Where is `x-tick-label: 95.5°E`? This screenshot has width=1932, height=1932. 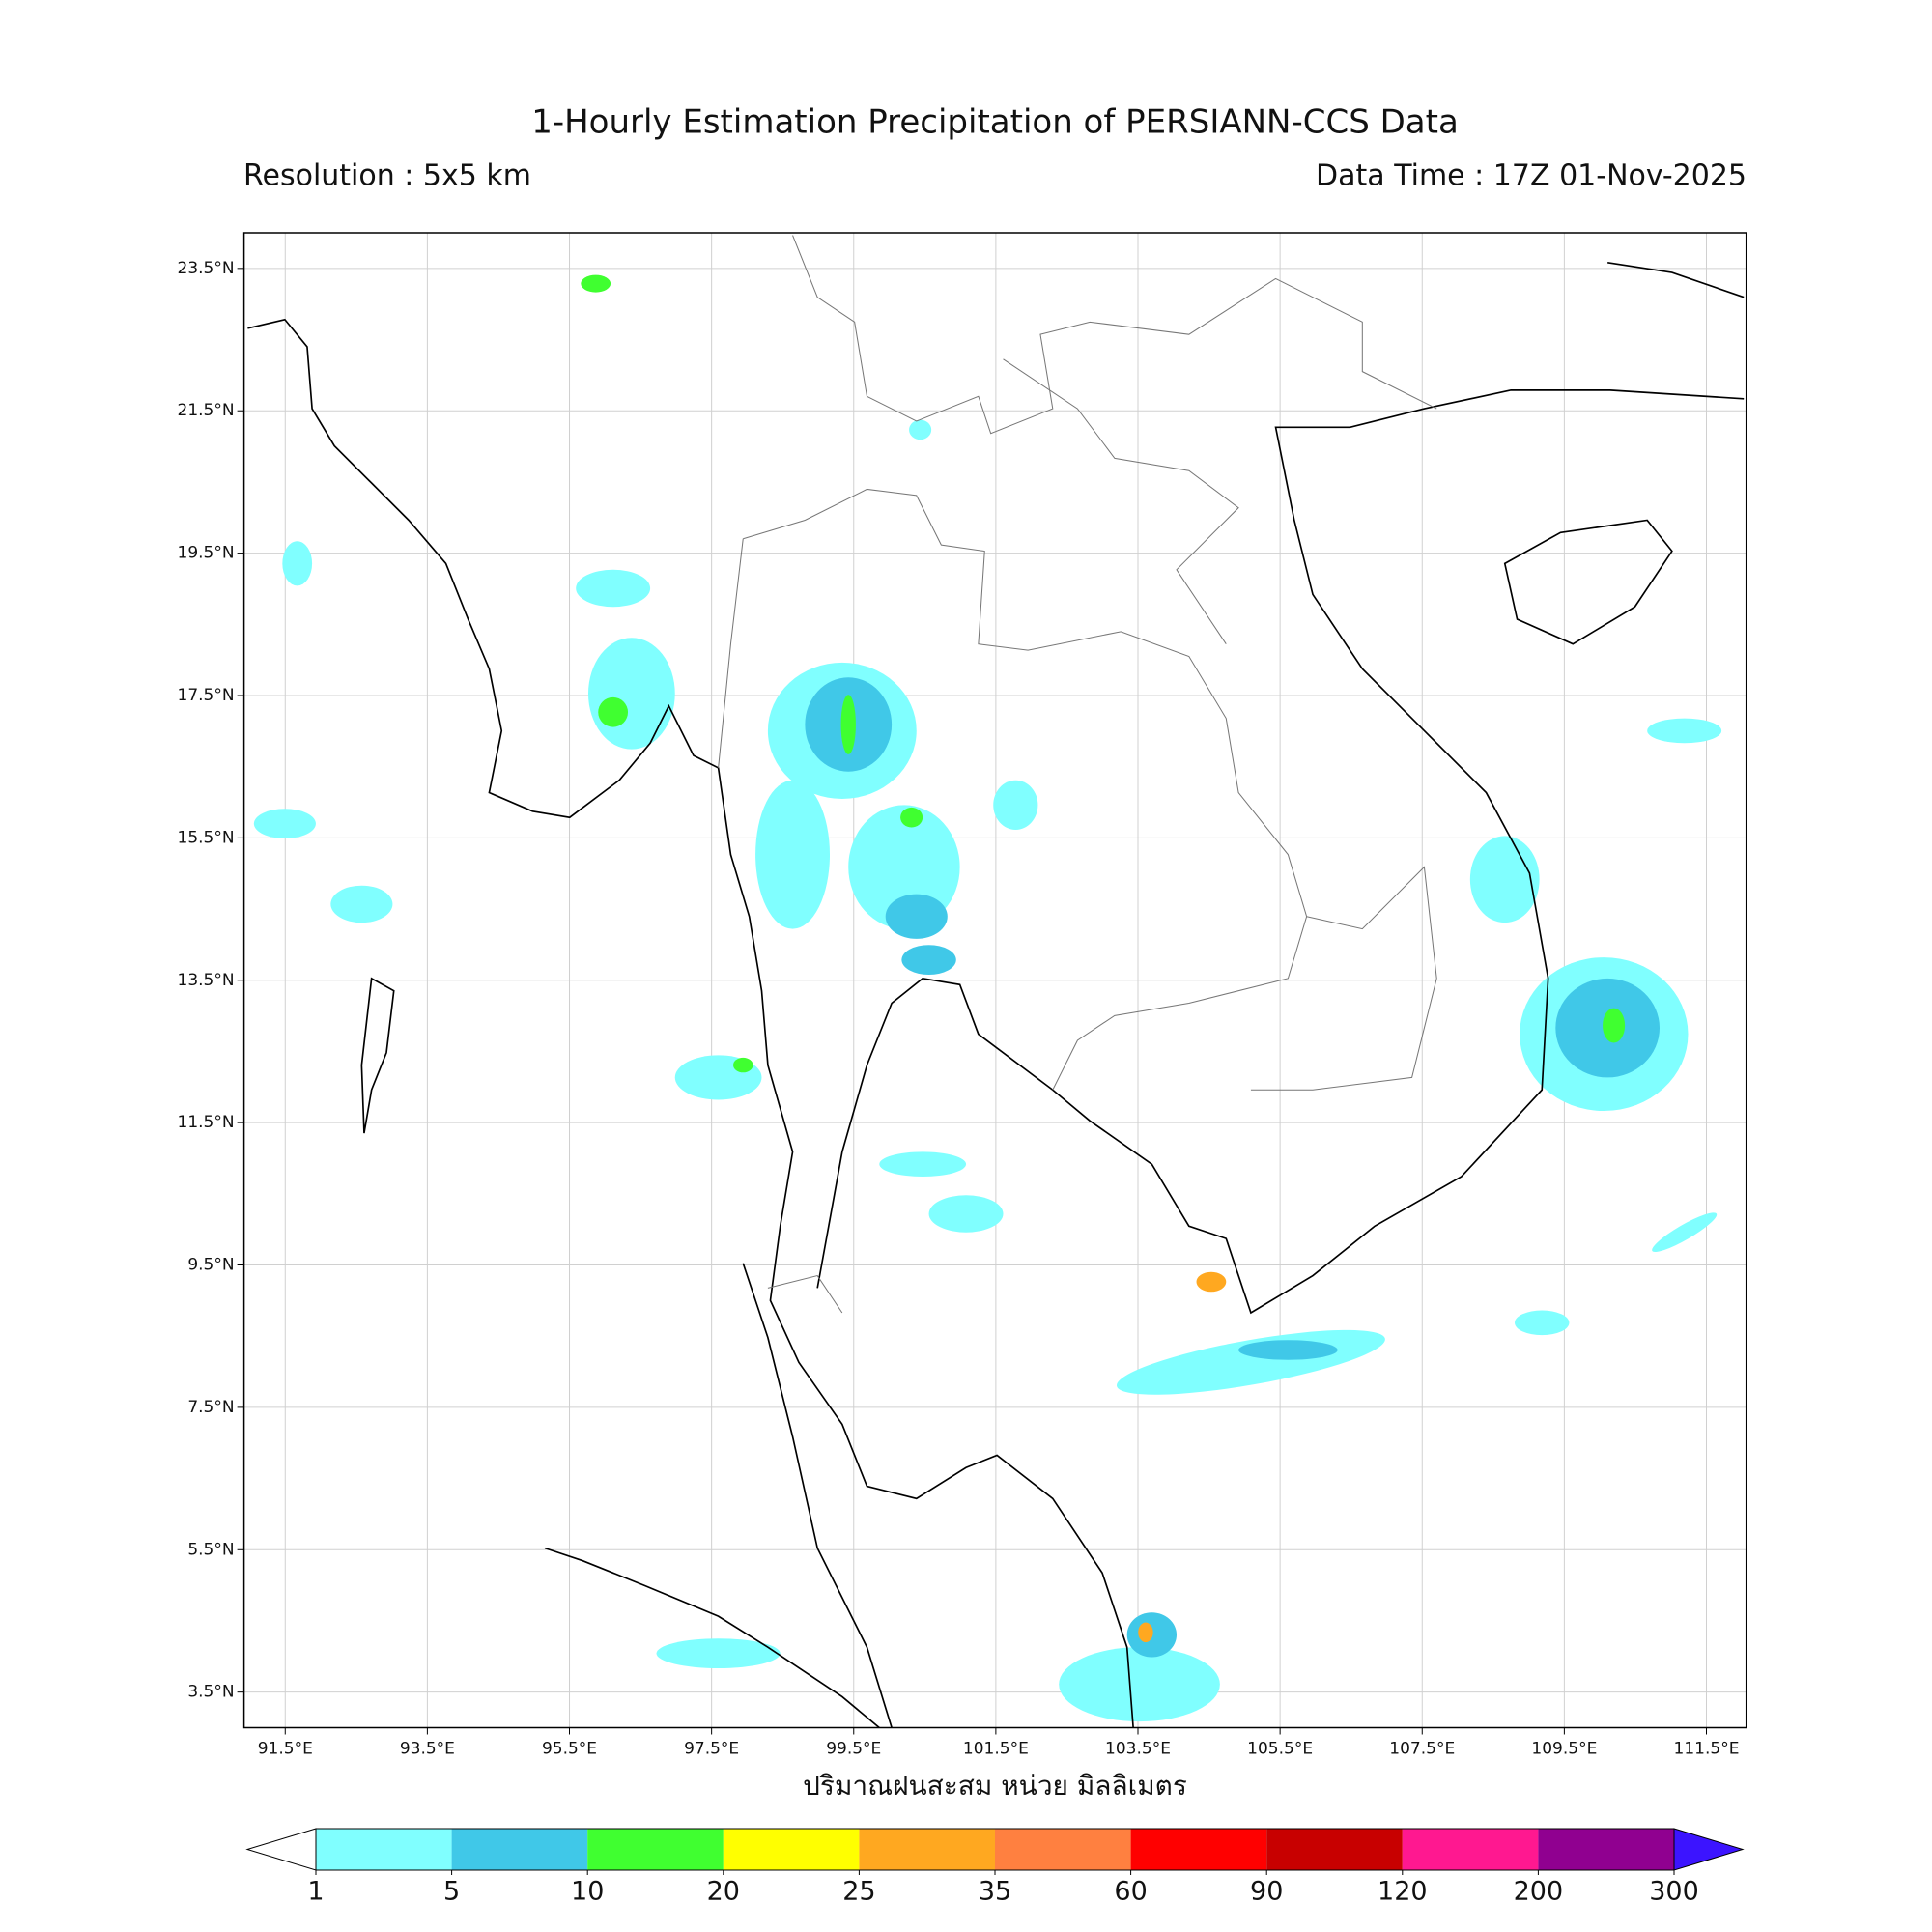
x-tick-label: 95.5°E is located at coordinates (569, 1749).